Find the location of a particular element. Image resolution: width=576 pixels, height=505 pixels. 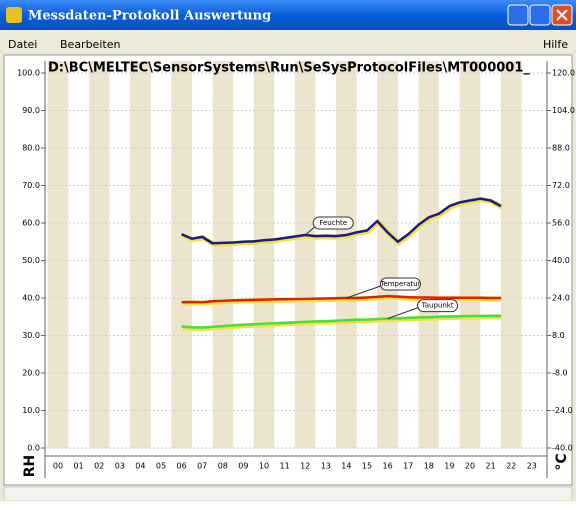

close-icon is located at coordinates (562, 15).